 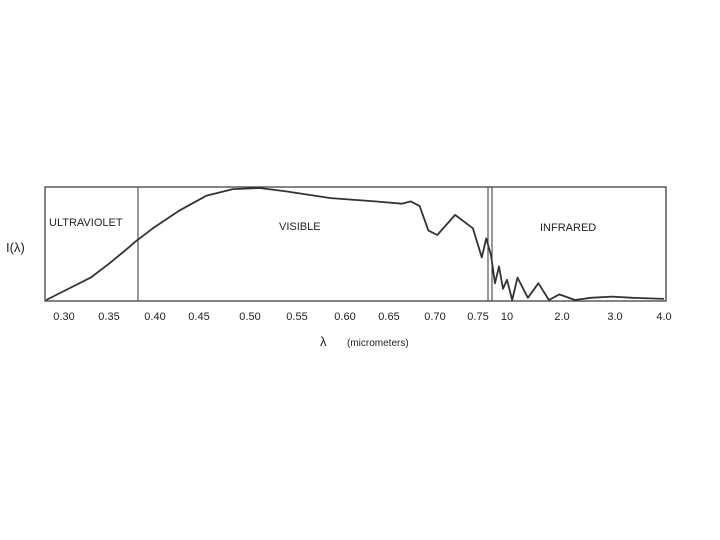 I want to click on x-tick-label: 0.65, so click(x=388, y=317).